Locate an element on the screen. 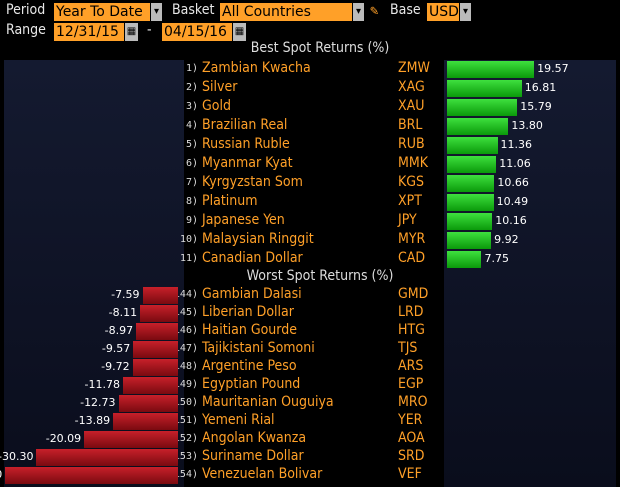 This screenshot has height=487, width=620. code: LRD is located at coordinates (411, 312).